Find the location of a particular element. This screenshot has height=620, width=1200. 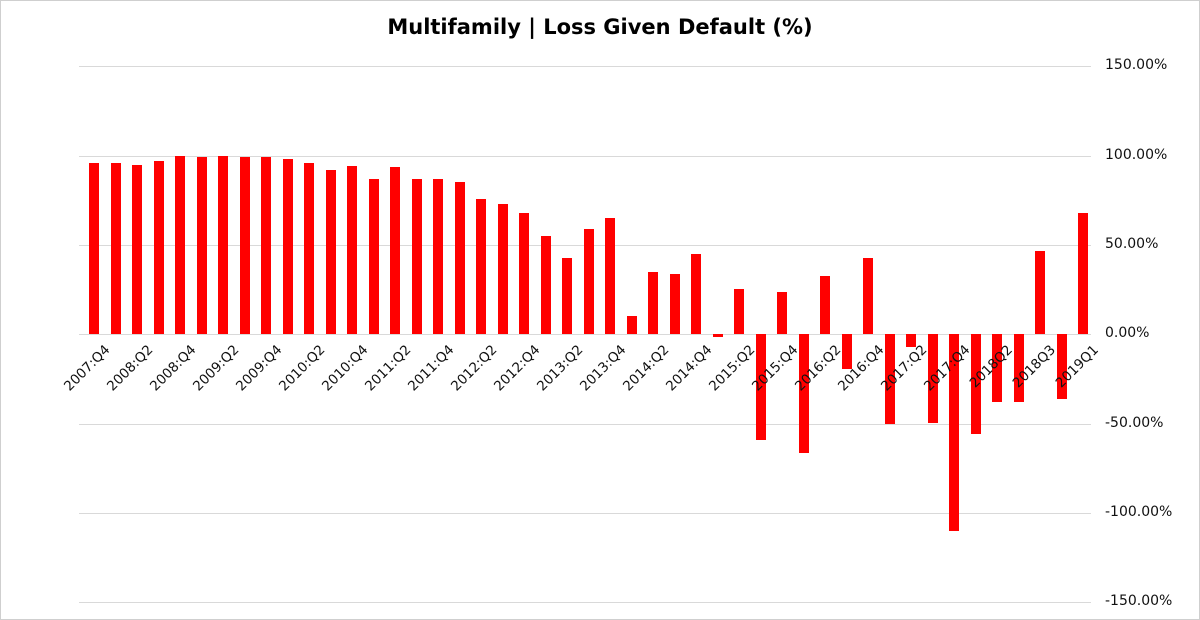

y-axis-label: 100.00% is located at coordinates (1136, 154).